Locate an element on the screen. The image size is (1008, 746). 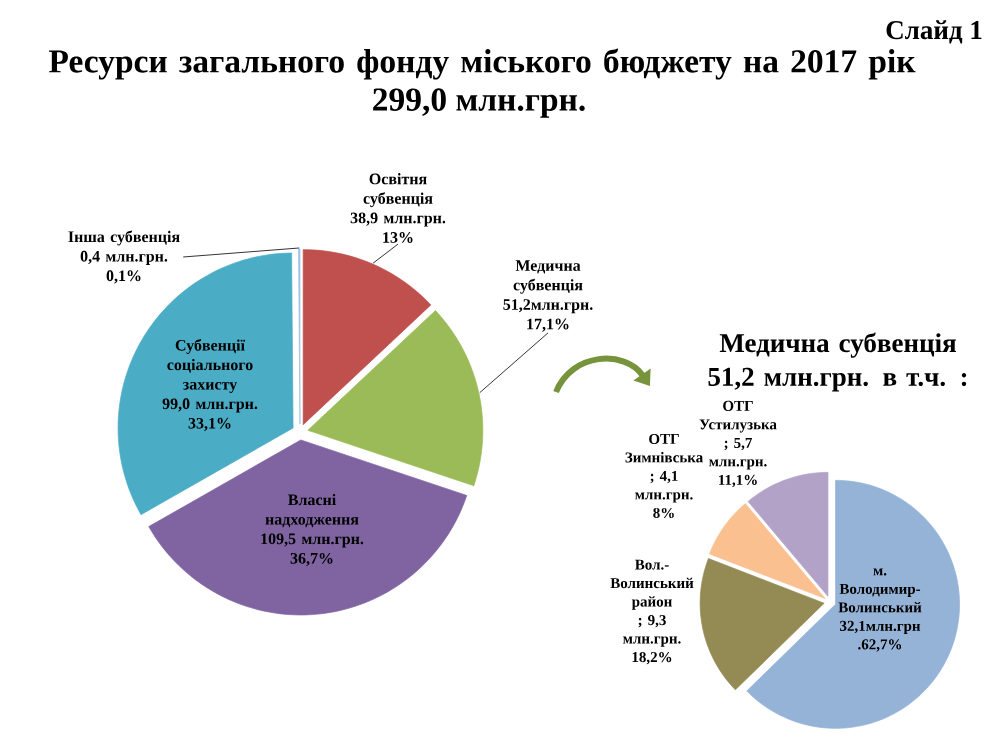
slice-label: Субвенції соціального захисту is located at coordinates (210, 366).